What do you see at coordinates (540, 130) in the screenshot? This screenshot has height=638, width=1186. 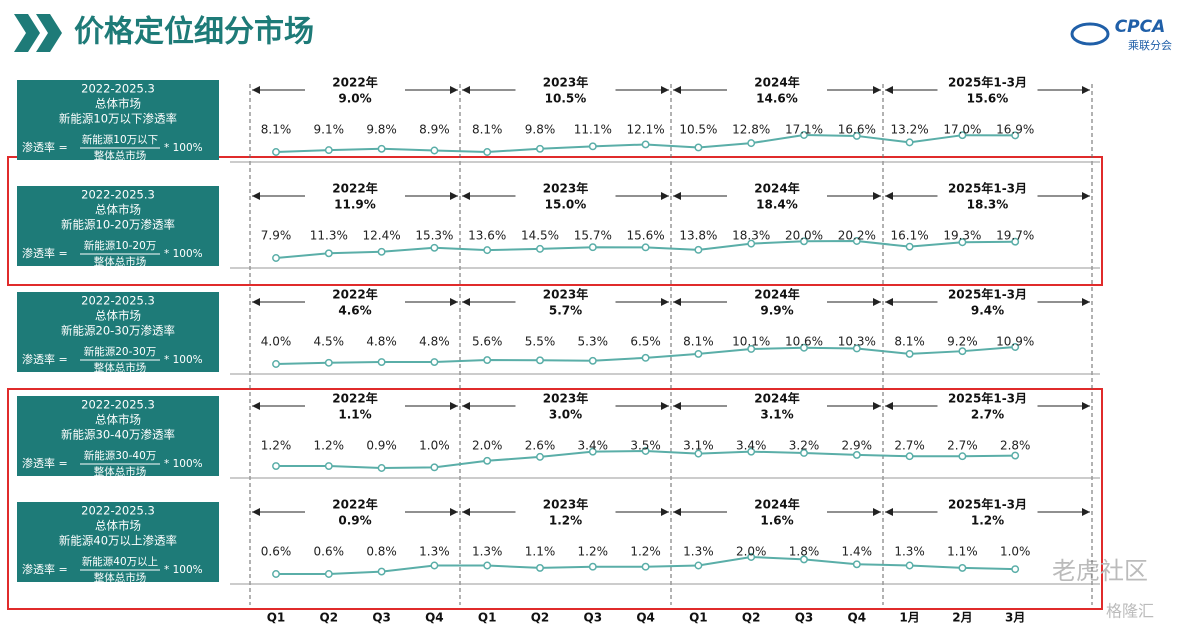 I see `value-label: 9.8%` at bounding box center [540, 130].